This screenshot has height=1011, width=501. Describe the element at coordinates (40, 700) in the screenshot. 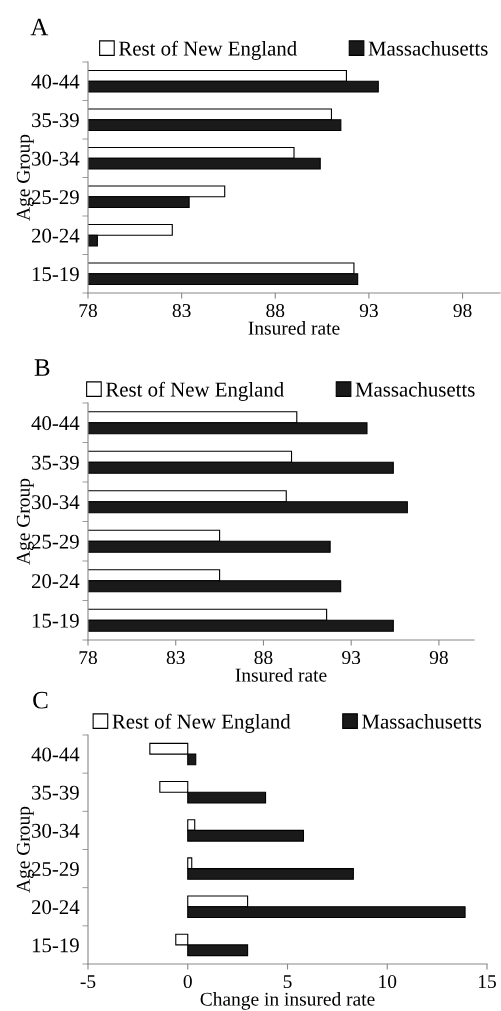

I see `chart-title: C` at that location.